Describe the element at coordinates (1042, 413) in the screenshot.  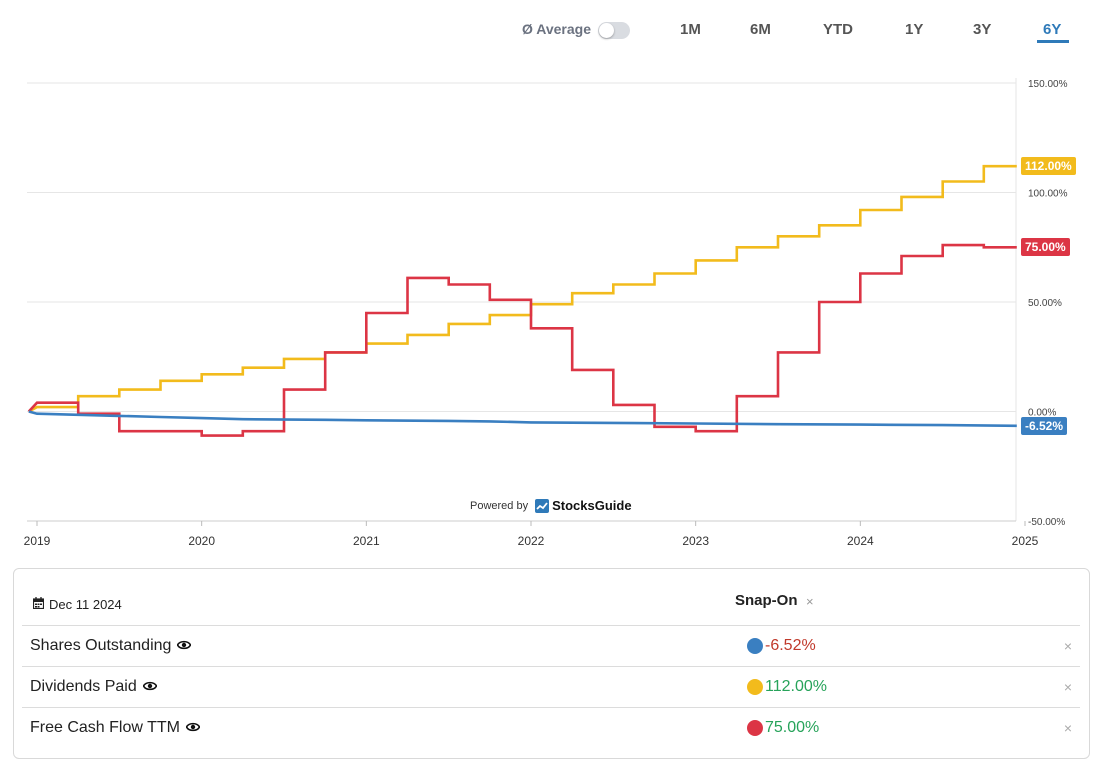
I see `y-tick-label: 0.00%` at that location.